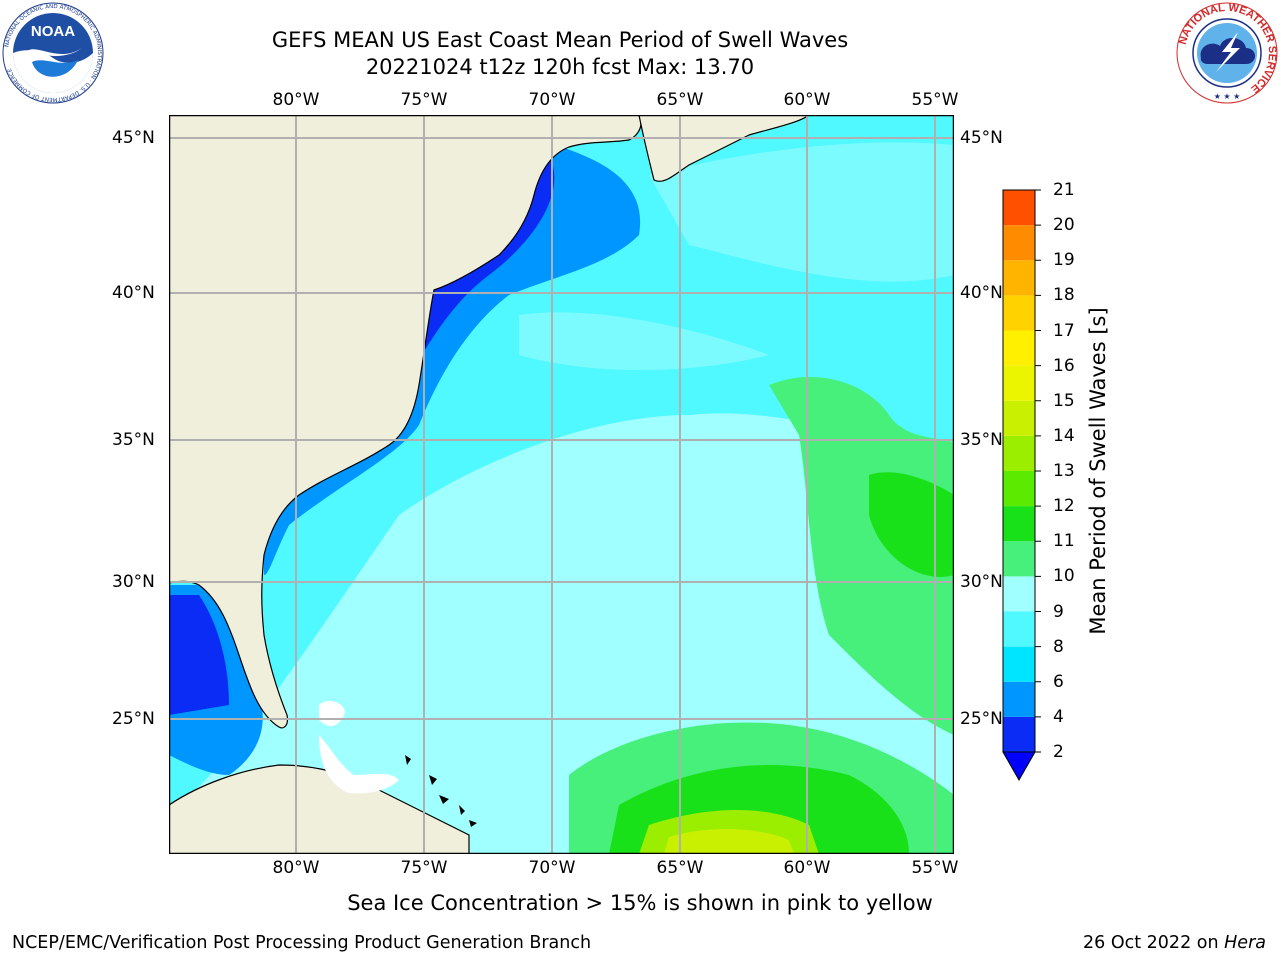 The image size is (1280, 960). What do you see at coordinates (560, 67) in the screenshot?
I see `map-subtitle: 20221024 t12z 120h fcst Max: 13.70` at bounding box center [560, 67].